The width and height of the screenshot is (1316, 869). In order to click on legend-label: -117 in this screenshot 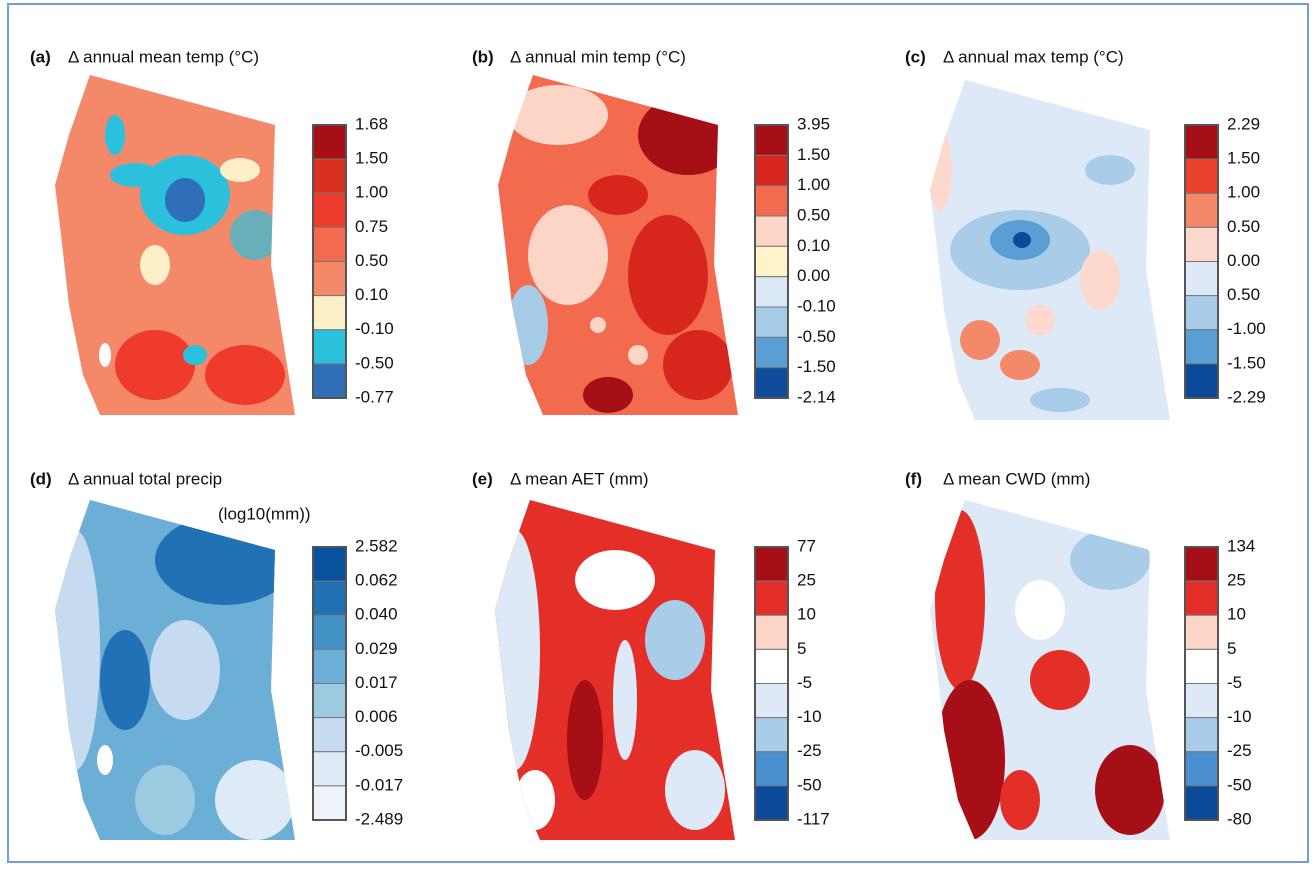, I will do `click(813, 818)`.